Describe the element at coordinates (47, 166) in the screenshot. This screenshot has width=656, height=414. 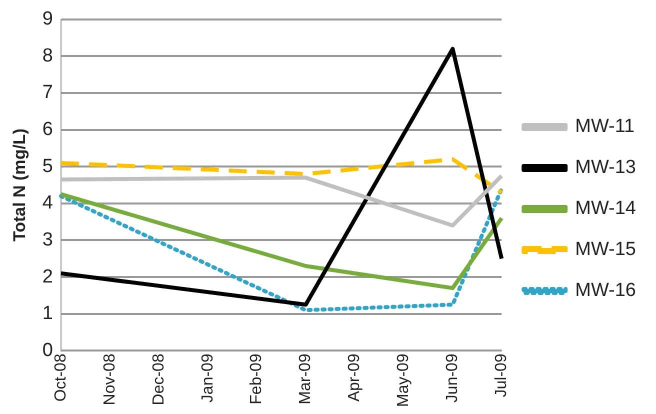
I see `y-tick-label: 5` at that location.